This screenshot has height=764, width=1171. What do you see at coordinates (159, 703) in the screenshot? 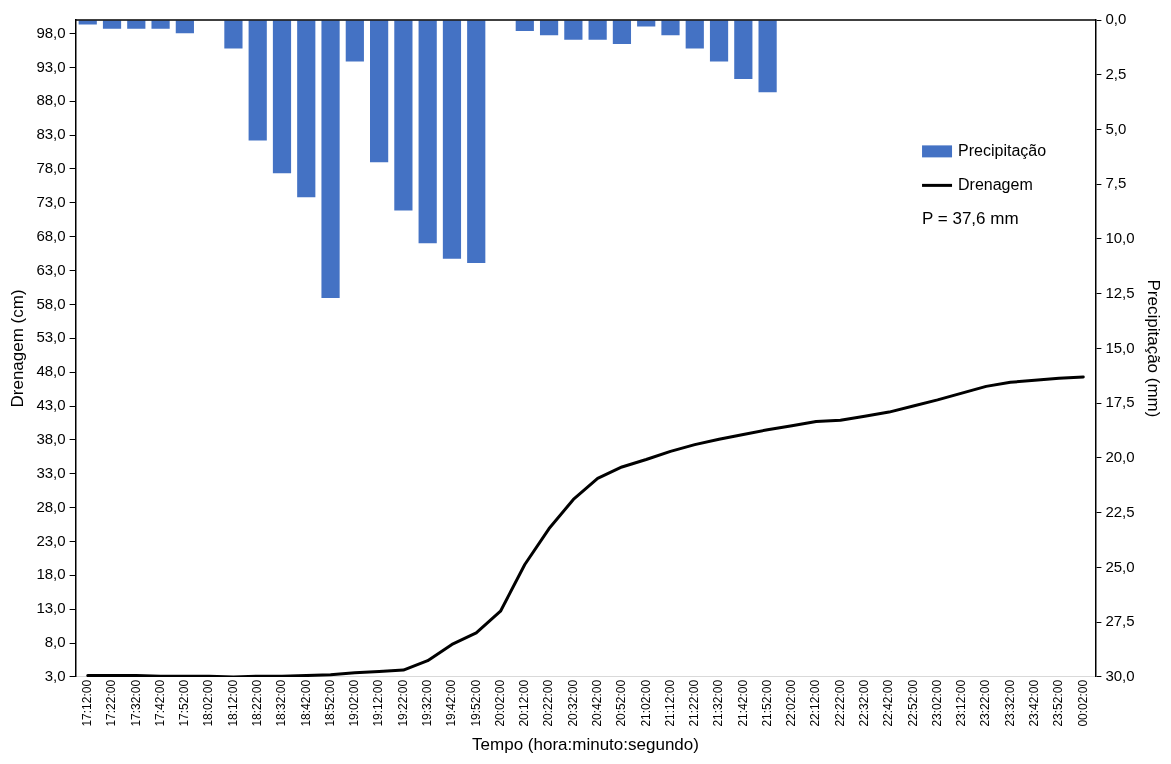
I see `x-tick-label: 17:42:00` at bounding box center [159, 703].